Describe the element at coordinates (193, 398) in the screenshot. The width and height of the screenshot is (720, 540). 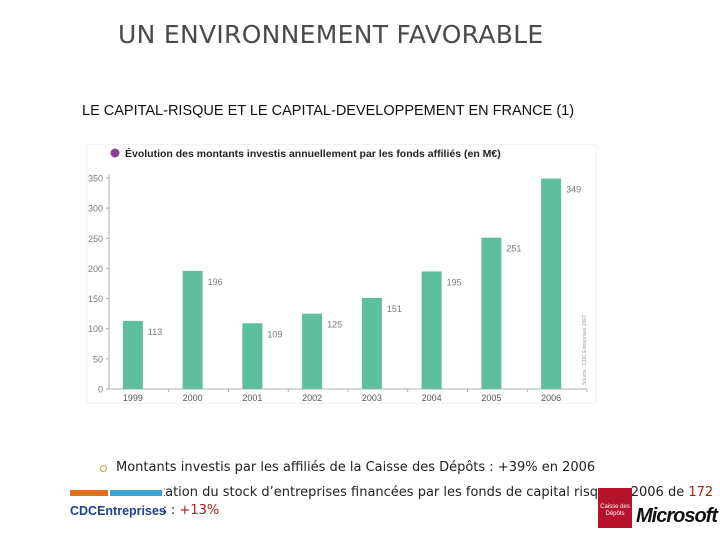
I see `x-tick-label: 2000` at that location.